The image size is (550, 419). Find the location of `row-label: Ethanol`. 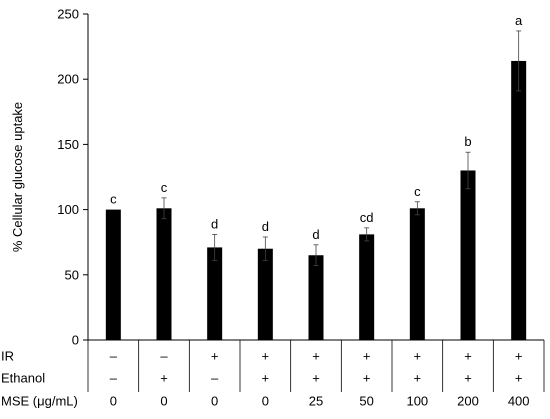

row-label: Ethanol is located at coordinates (23, 378).